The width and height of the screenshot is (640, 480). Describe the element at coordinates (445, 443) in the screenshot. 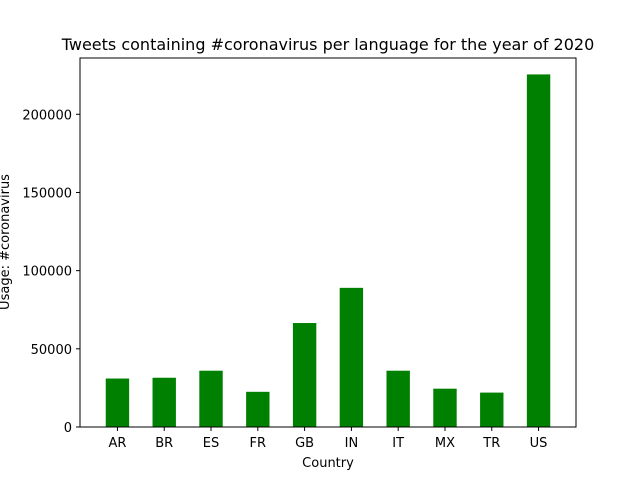

I see `x-tick-label: MX` at that location.